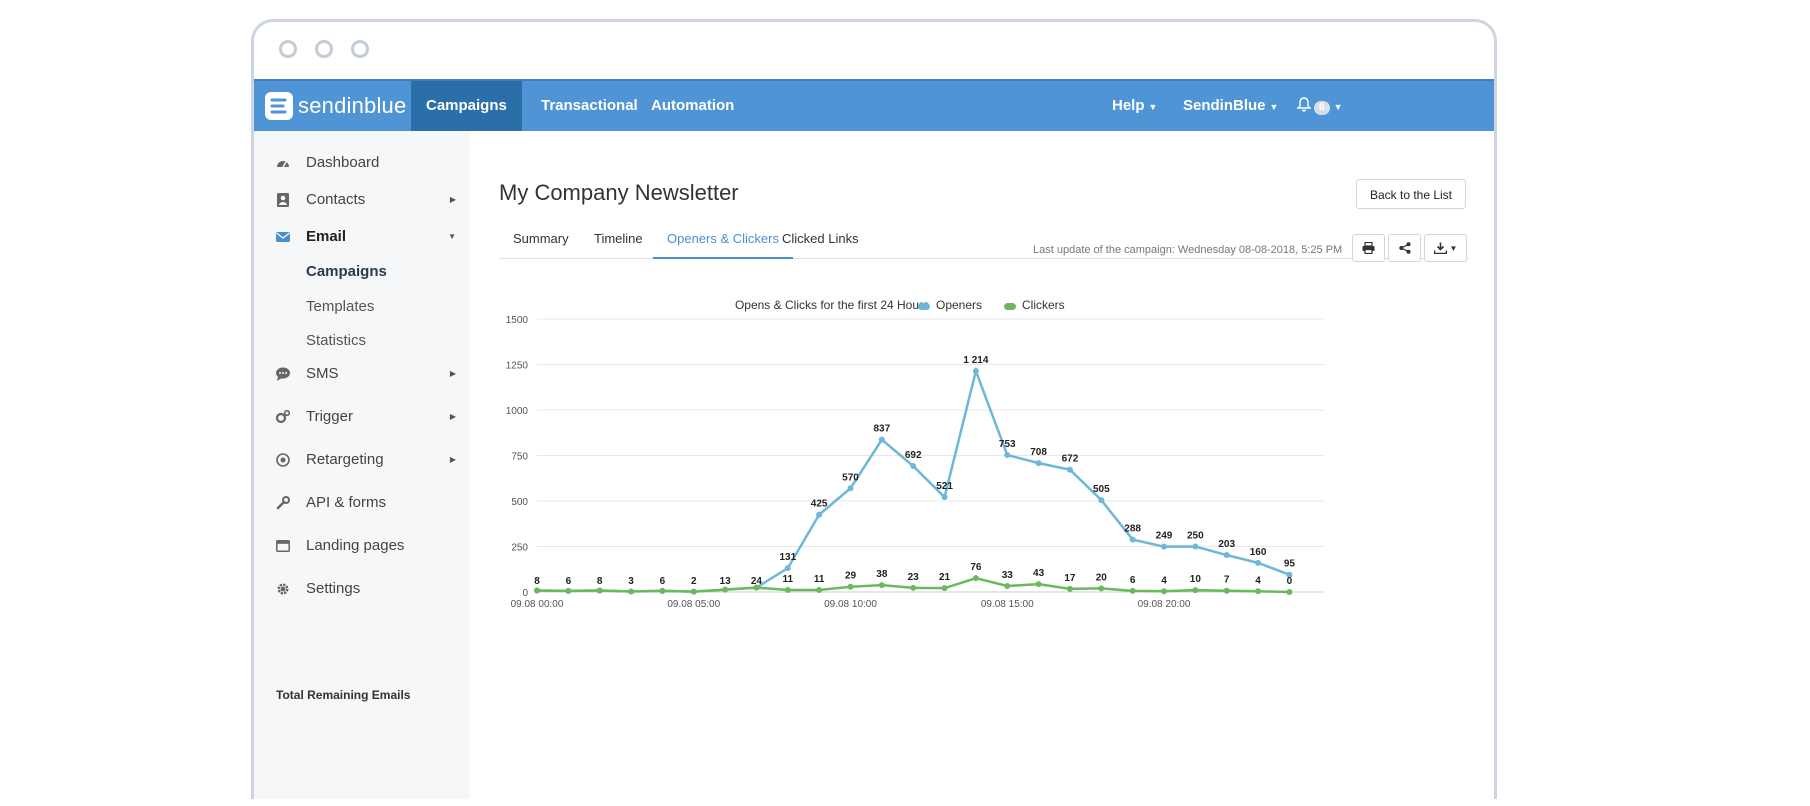 The image size is (1810, 806). What do you see at coordinates (366, 503) in the screenshot?
I see `sidebar-item-api-forms: API & forms` at bounding box center [366, 503].